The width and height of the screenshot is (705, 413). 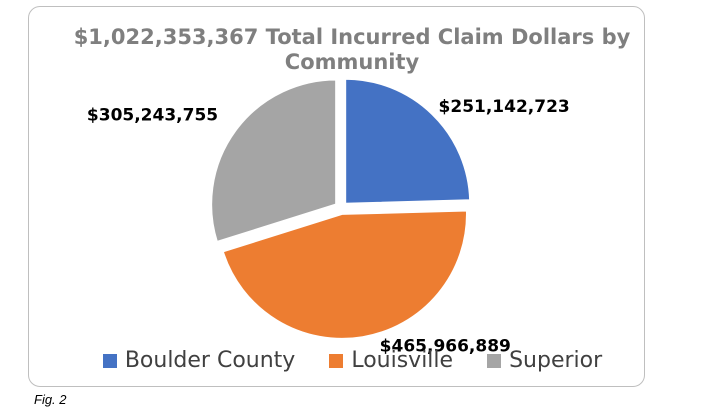 I want to click on pie-slice-boulder-county, so click(x=408, y=141).